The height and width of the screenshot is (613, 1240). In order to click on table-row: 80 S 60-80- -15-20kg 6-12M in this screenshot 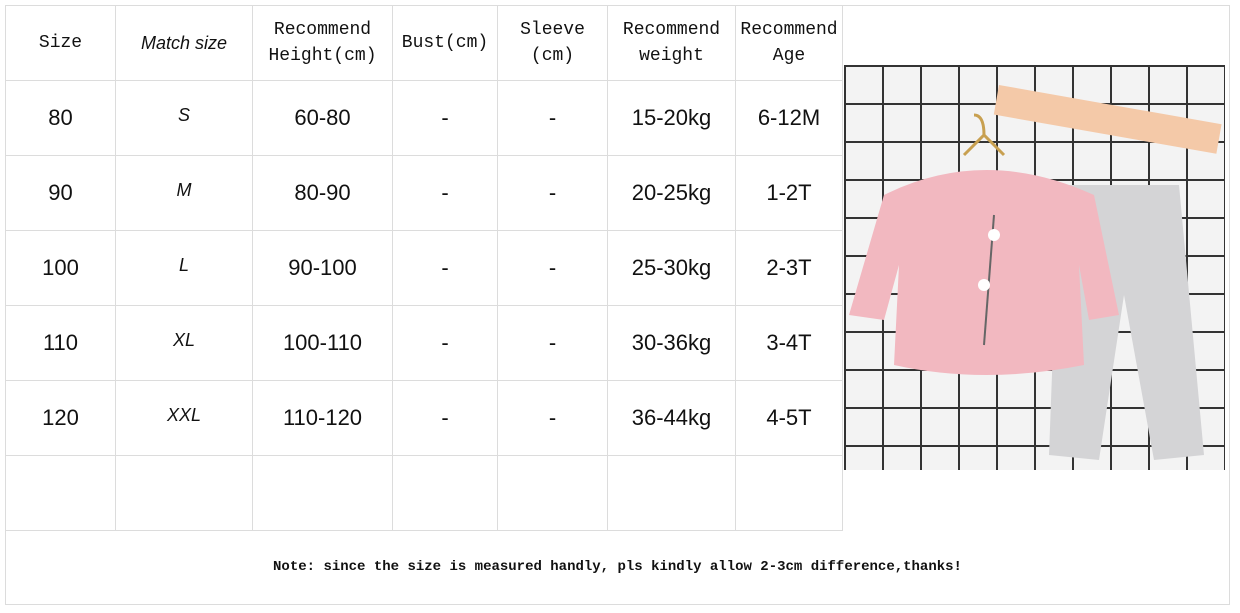, I will do `click(424, 118)`.